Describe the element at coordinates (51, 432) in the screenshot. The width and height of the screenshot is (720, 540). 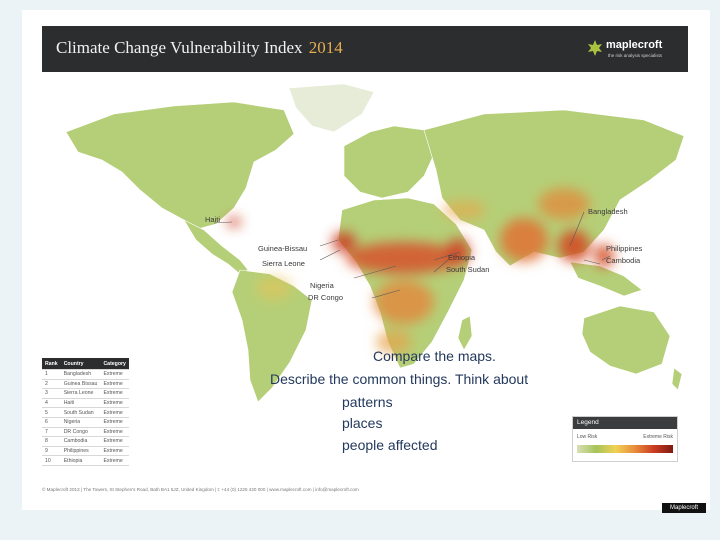
I see `rank-cell: 7` at that location.